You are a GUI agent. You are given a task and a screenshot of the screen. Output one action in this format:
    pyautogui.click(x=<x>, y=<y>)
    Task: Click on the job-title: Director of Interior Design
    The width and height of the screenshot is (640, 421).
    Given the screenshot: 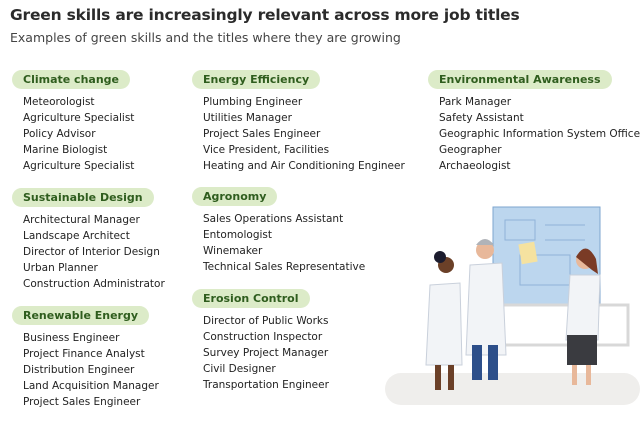 What is the action you would take?
    pyautogui.click(x=91, y=252)
    